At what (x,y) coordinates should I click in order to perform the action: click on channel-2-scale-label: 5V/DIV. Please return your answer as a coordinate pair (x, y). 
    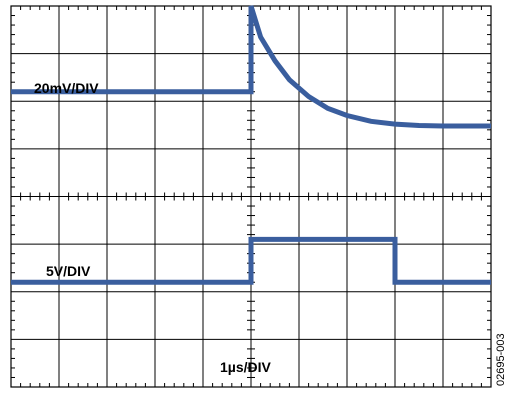
    Looking at the image, I should click on (68, 271).